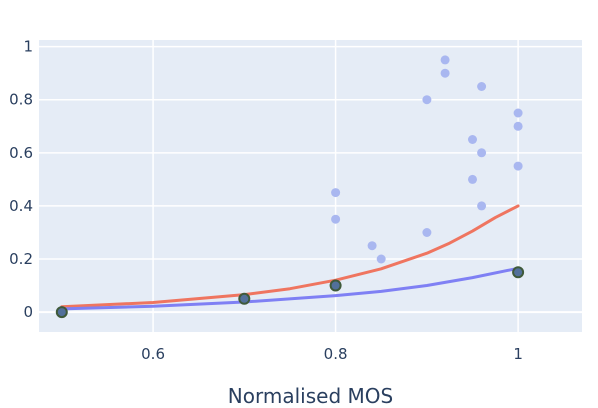 The image size is (598, 408). Describe the element at coordinates (290, 288) in the screenshot. I see `series-line` at that location.